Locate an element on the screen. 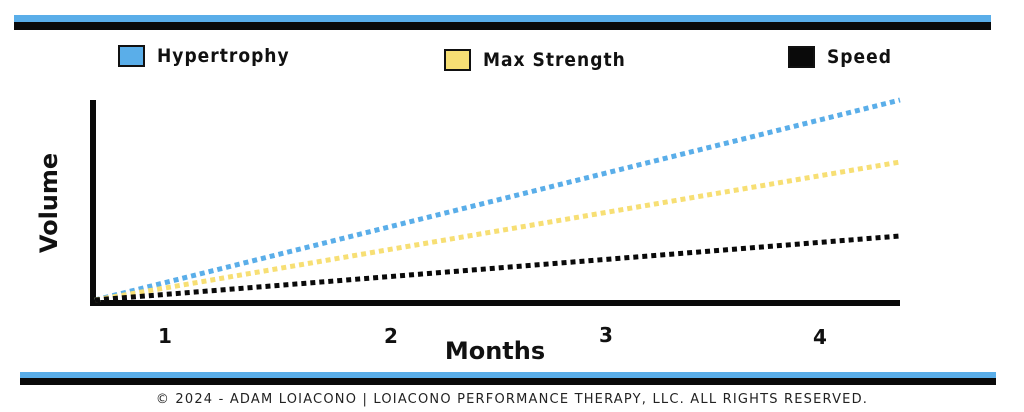  top-black-rule is located at coordinates (502, 26).